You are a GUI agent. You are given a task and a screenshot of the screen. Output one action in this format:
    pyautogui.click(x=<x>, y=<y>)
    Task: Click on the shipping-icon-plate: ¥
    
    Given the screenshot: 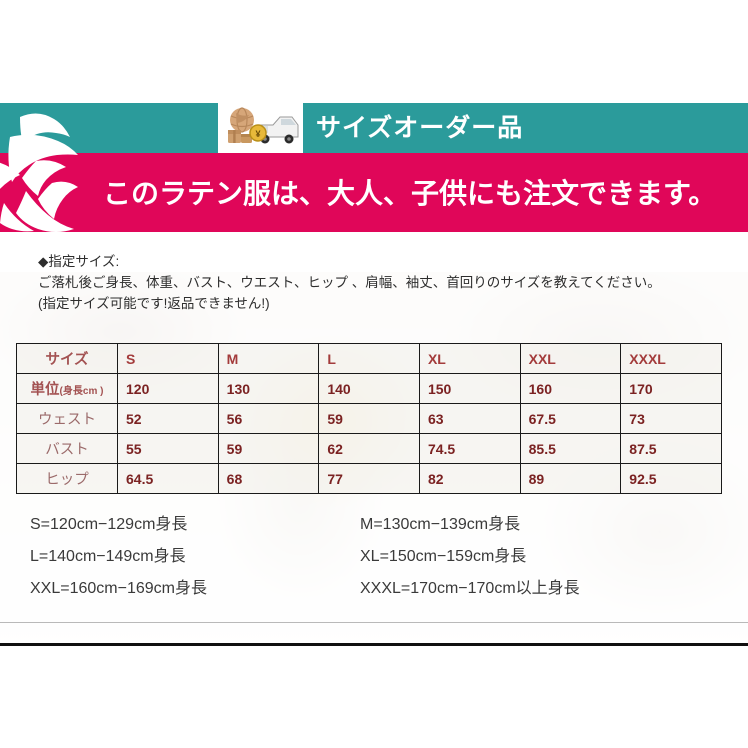 What is the action you would take?
    pyautogui.click(x=260, y=128)
    